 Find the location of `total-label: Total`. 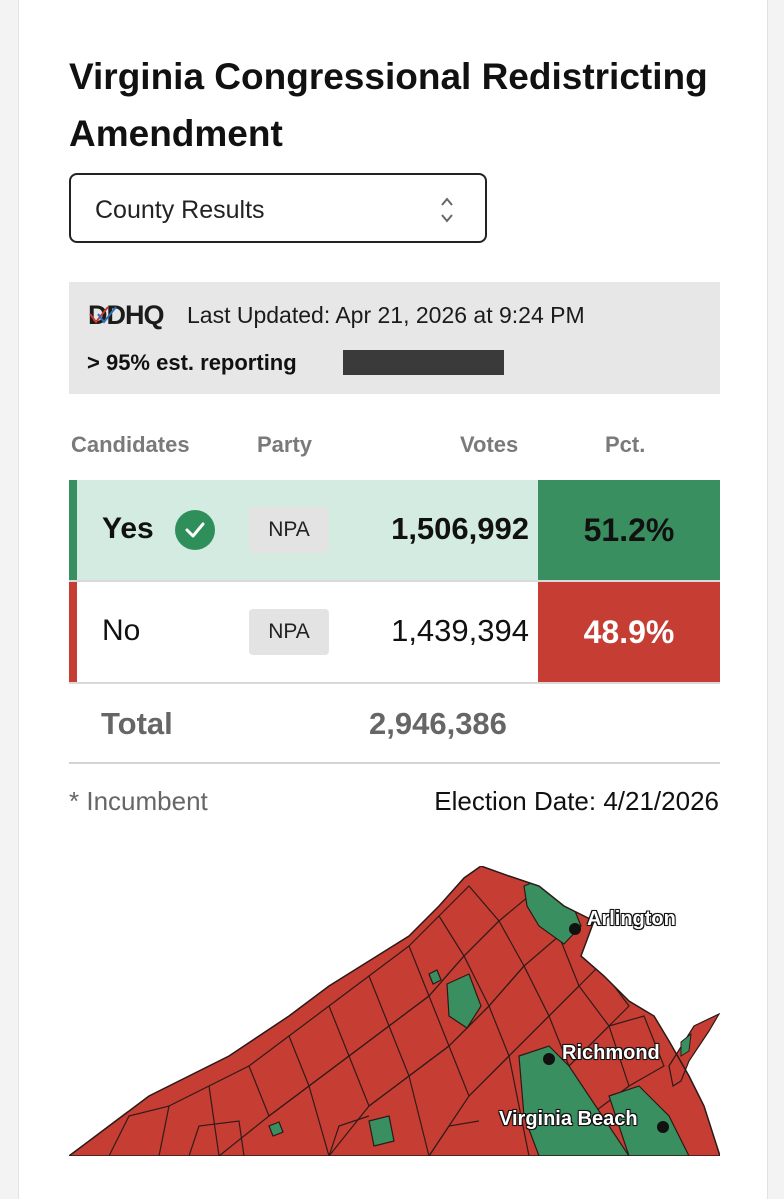

total-label: Total is located at coordinates (137, 723).